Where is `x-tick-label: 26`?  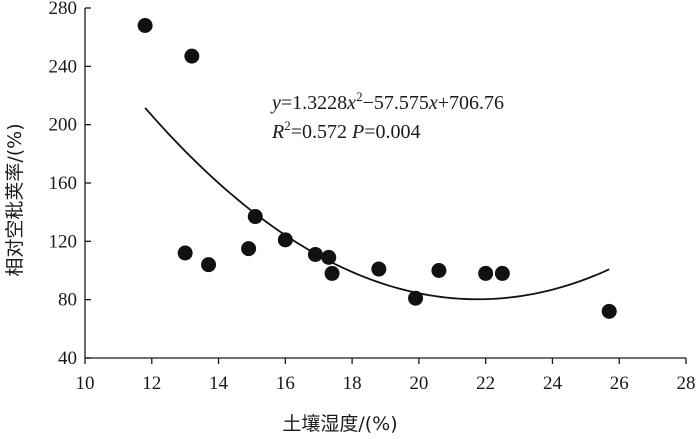 x-tick-label: 26 is located at coordinates (619, 383).